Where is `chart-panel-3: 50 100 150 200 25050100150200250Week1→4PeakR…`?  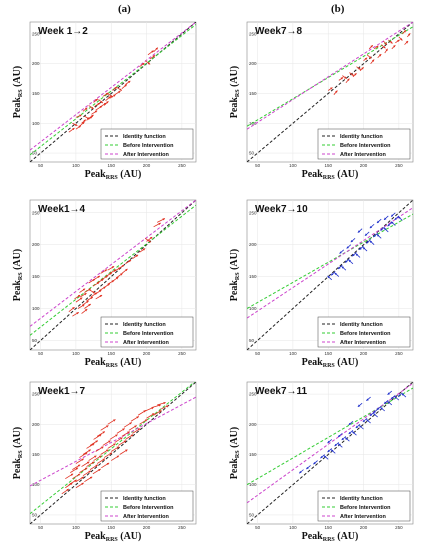
chart-panel-3: 50 100 150 200 25050100150200250Week1→4PeakR… is located at coordinates (104, 284).